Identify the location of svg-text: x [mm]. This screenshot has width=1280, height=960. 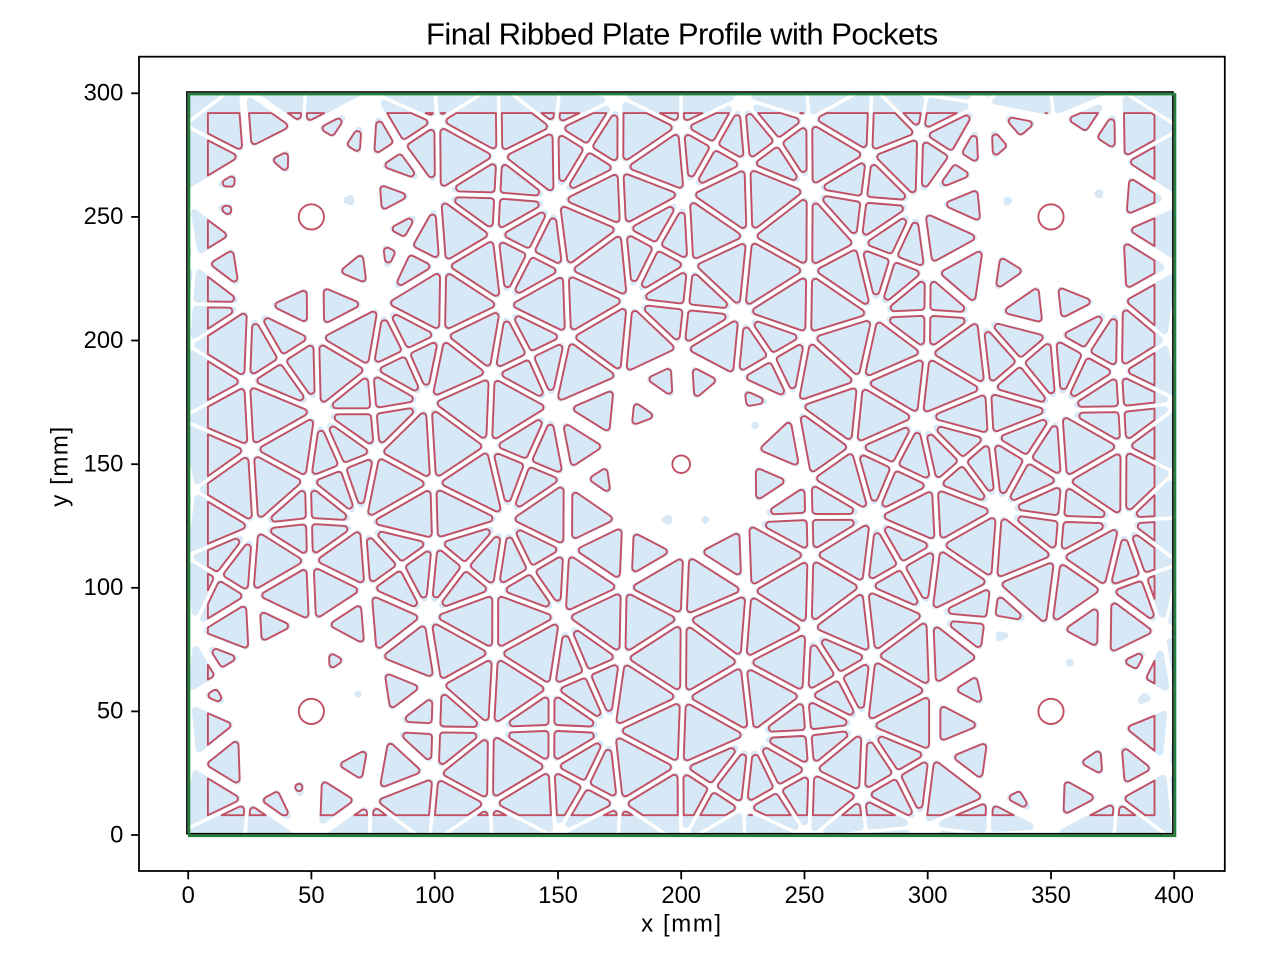
(682, 924).